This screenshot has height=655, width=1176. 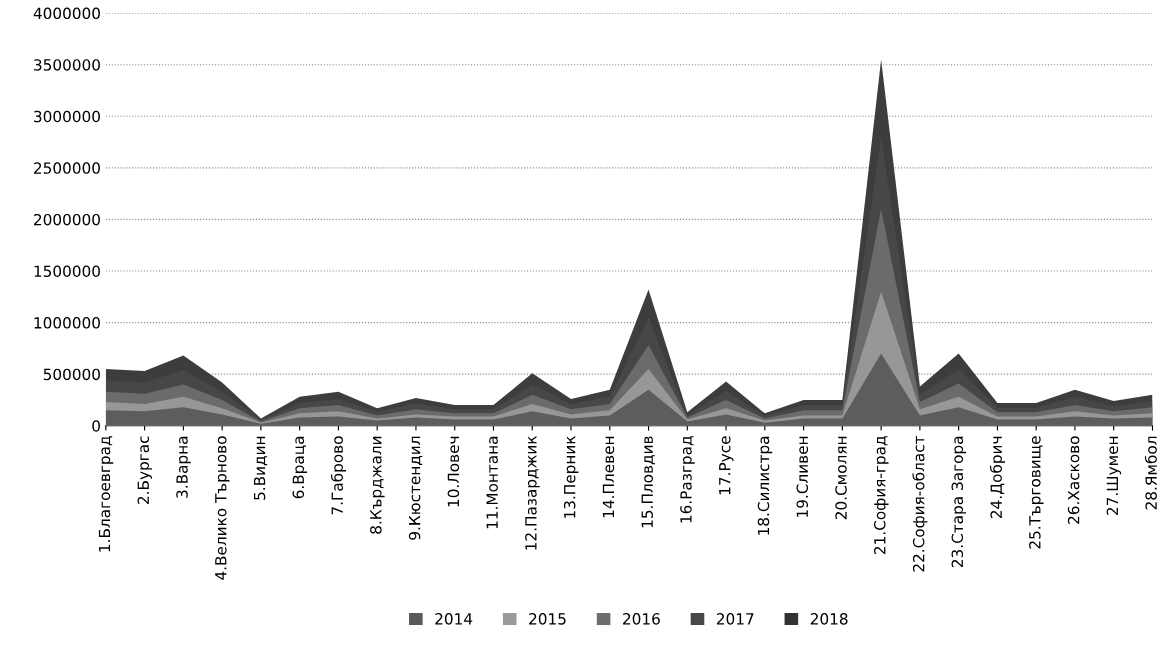 What do you see at coordinates (338, 475) in the screenshot?
I see `x-tick-label: 7.Габрово` at bounding box center [338, 475].